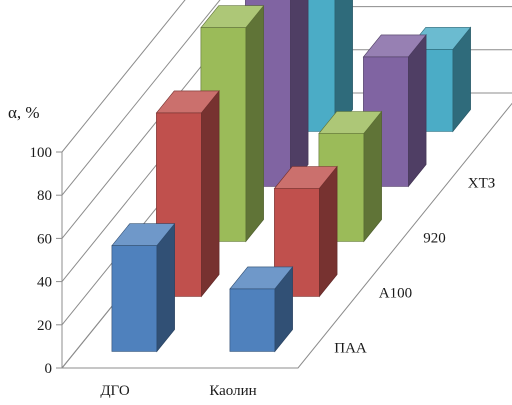 The image size is (512, 405). What do you see at coordinates (44, 326) in the screenshot?
I see `y-tick-label: 20` at bounding box center [44, 326].